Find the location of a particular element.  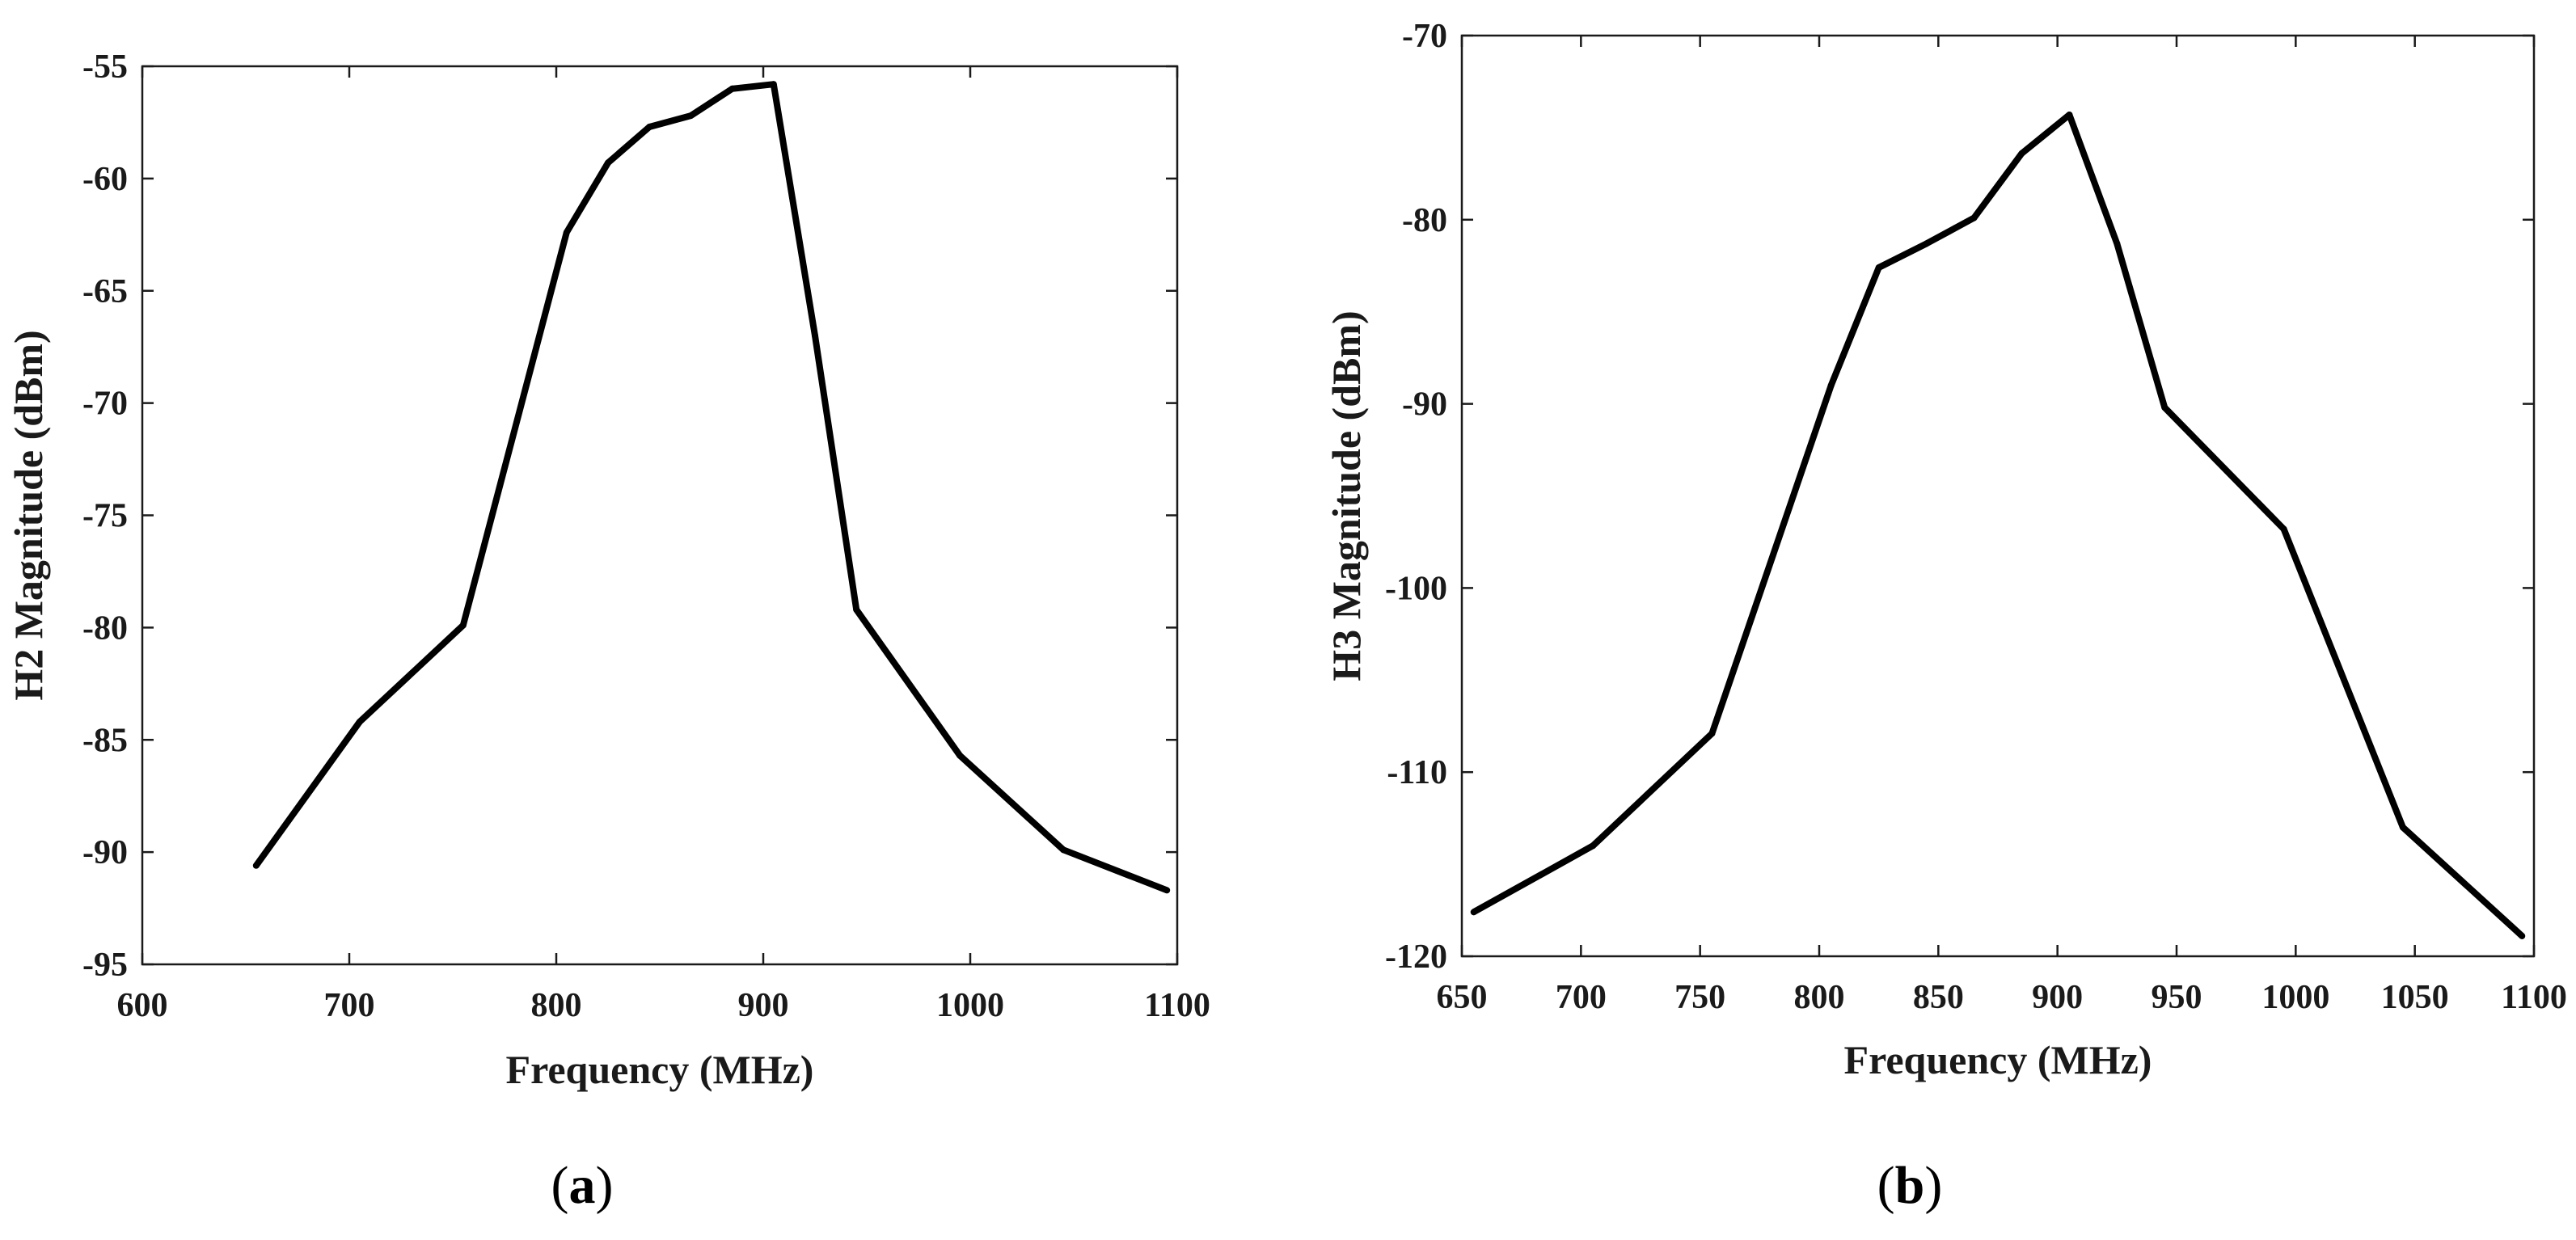

chart-a-xtick-label: 1000 is located at coordinates (970, 1005).